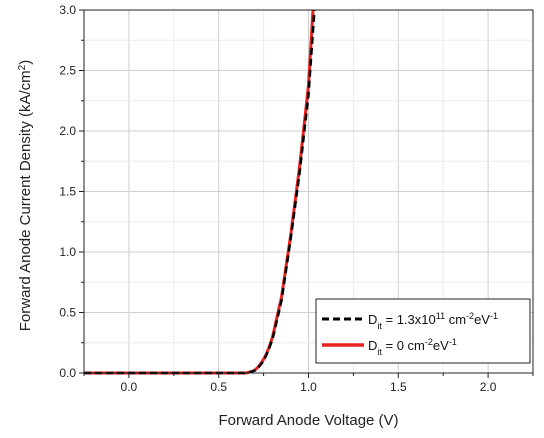 The height and width of the screenshot is (438, 544). Describe the element at coordinates (129, 387) in the screenshot. I see `x-tick-label: 0.0` at that location.